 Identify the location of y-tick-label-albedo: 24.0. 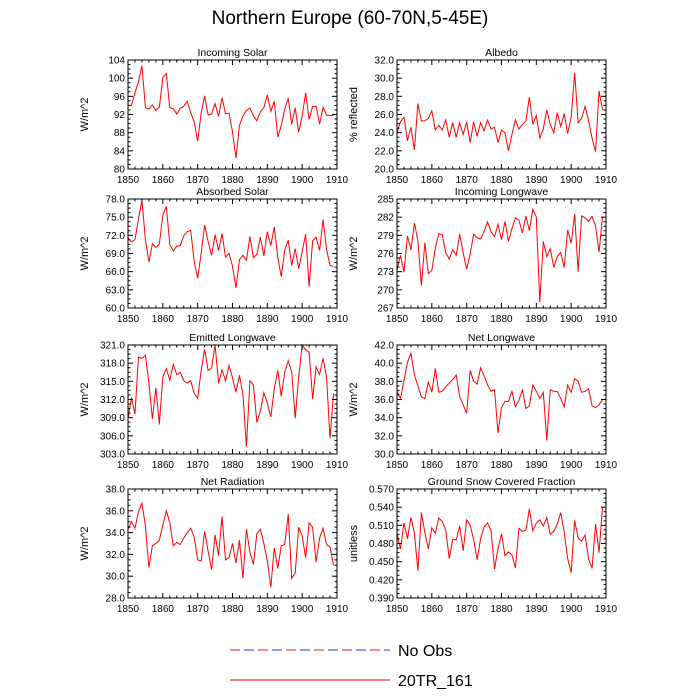
(385, 133).